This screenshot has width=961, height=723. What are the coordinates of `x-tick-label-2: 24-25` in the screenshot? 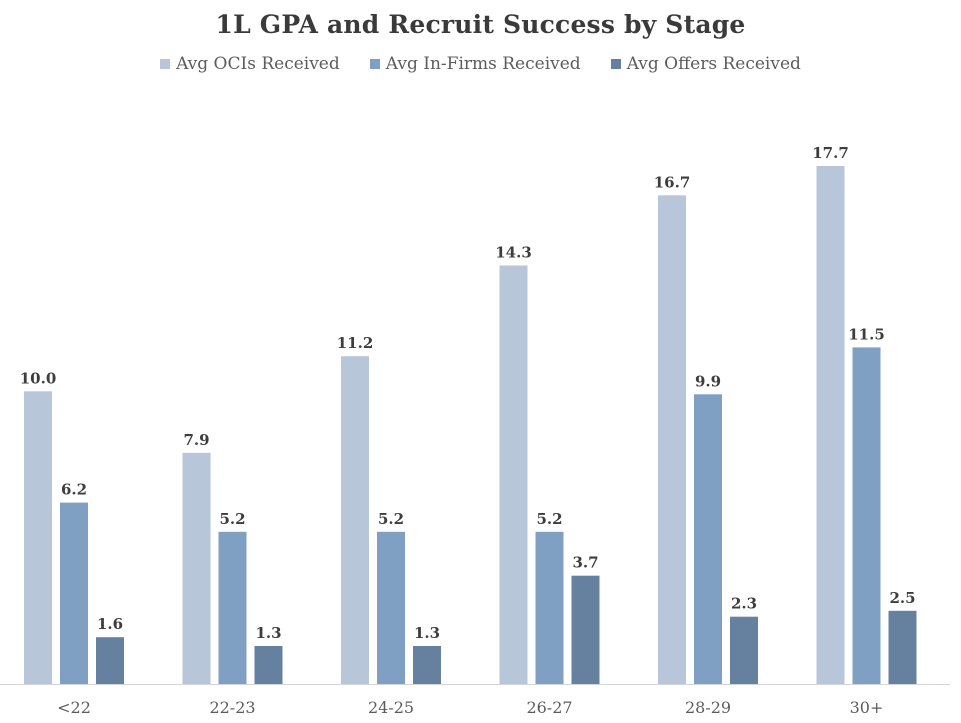 It's located at (391, 707).